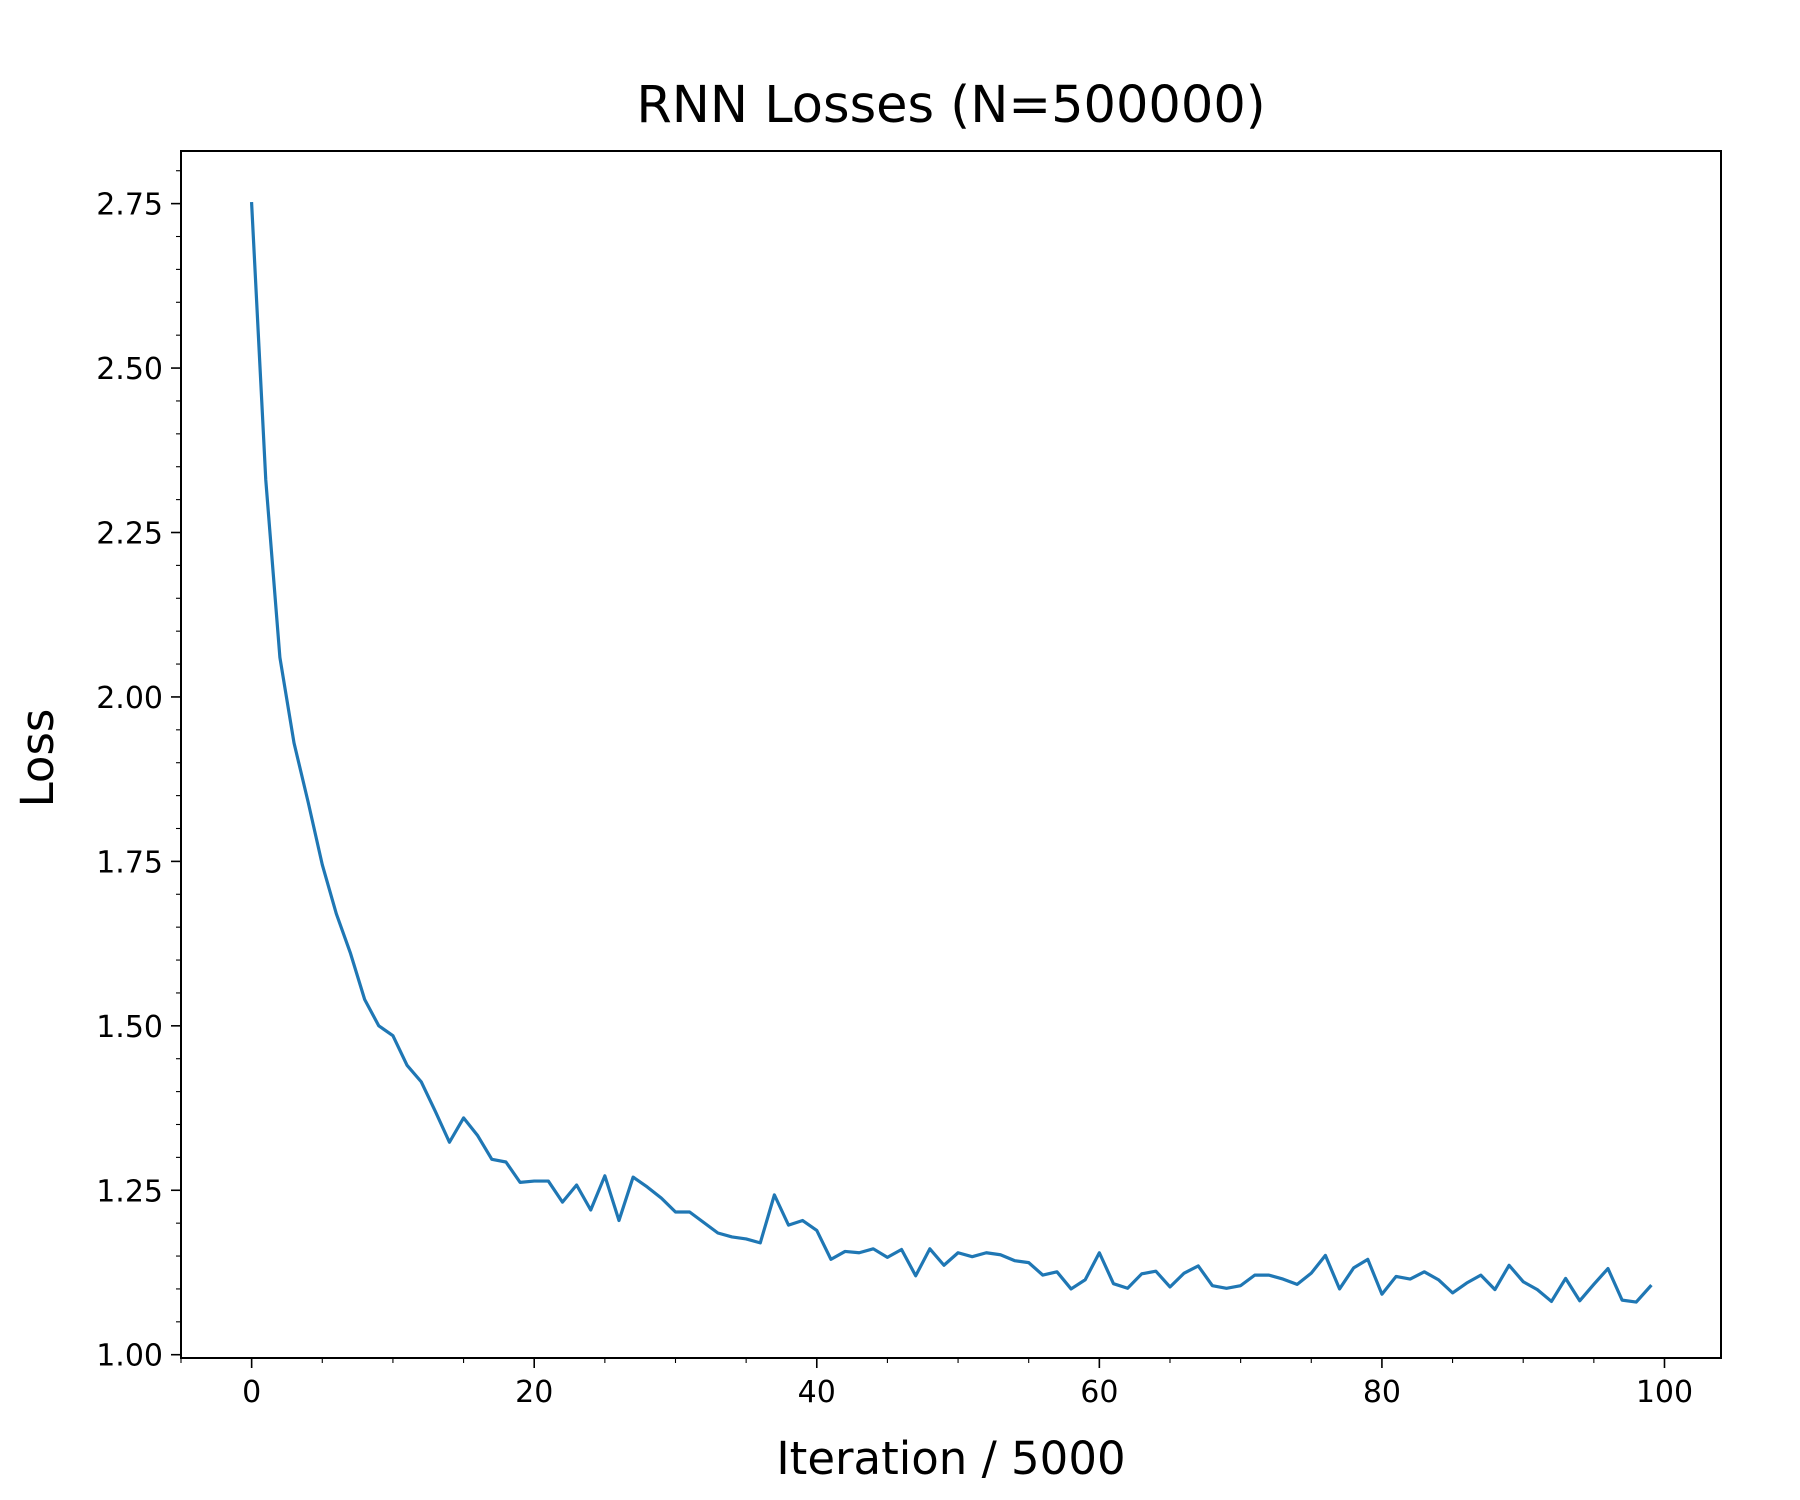 The height and width of the screenshot is (1500, 1800). I want to click on y-axis-label: Loss, so click(37, 758).